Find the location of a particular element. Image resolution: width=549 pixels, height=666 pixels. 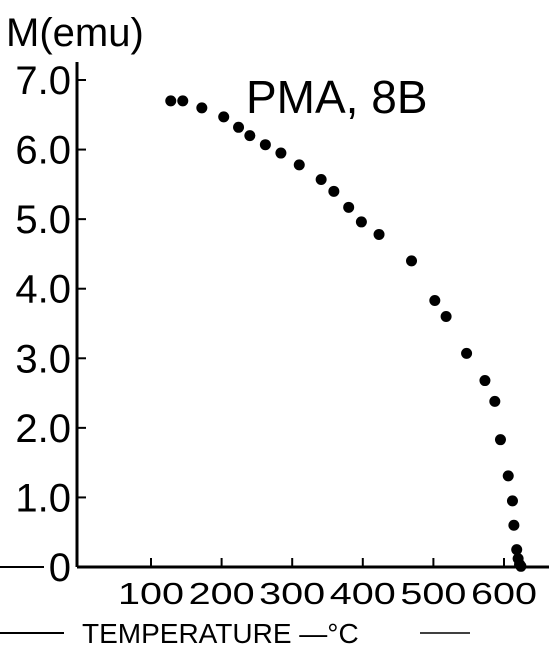

y-tick-label: 0 is located at coordinates (60, 568).